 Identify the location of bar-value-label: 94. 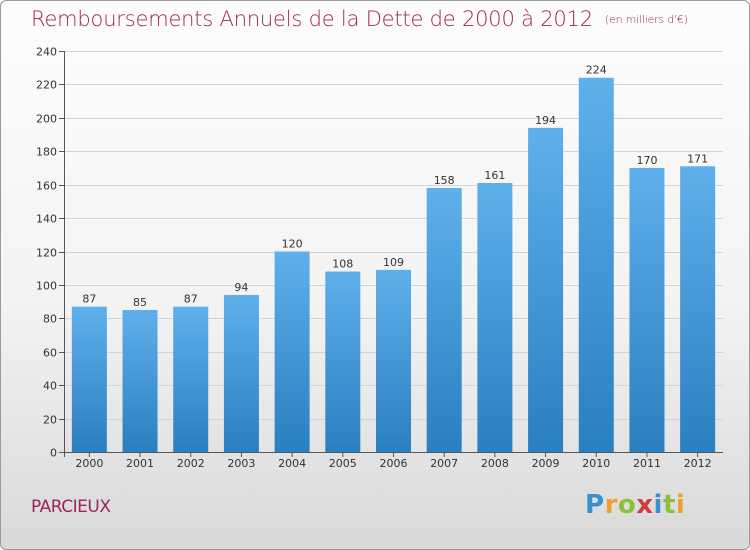
(241, 287).